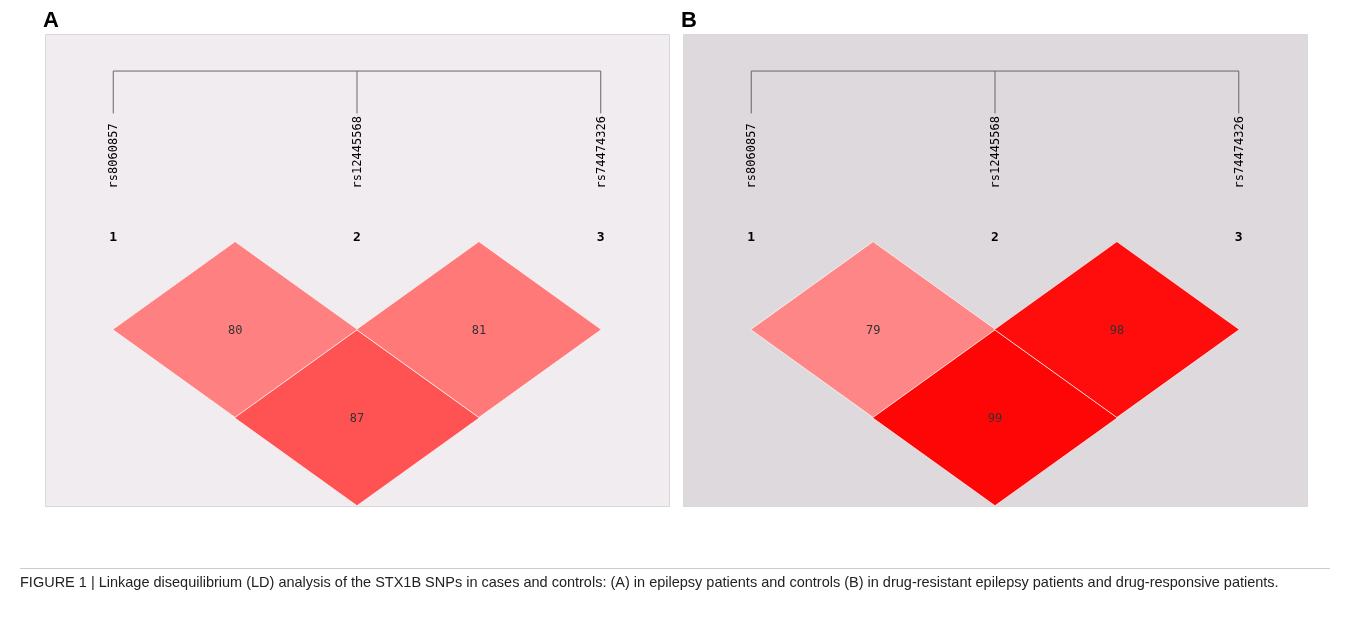 This screenshot has width=1352, height=629. What do you see at coordinates (689, 19) in the screenshot?
I see `text: B` at bounding box center [689, 19].